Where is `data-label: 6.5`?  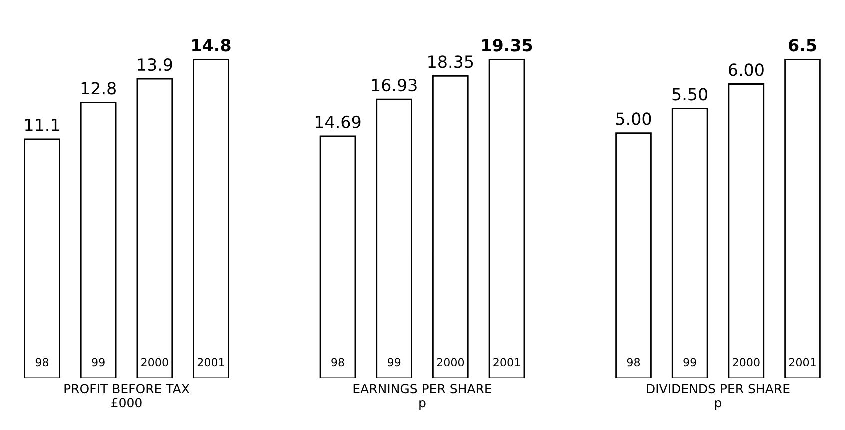 data-label: 6.5 is located at coordinates (802, 45).